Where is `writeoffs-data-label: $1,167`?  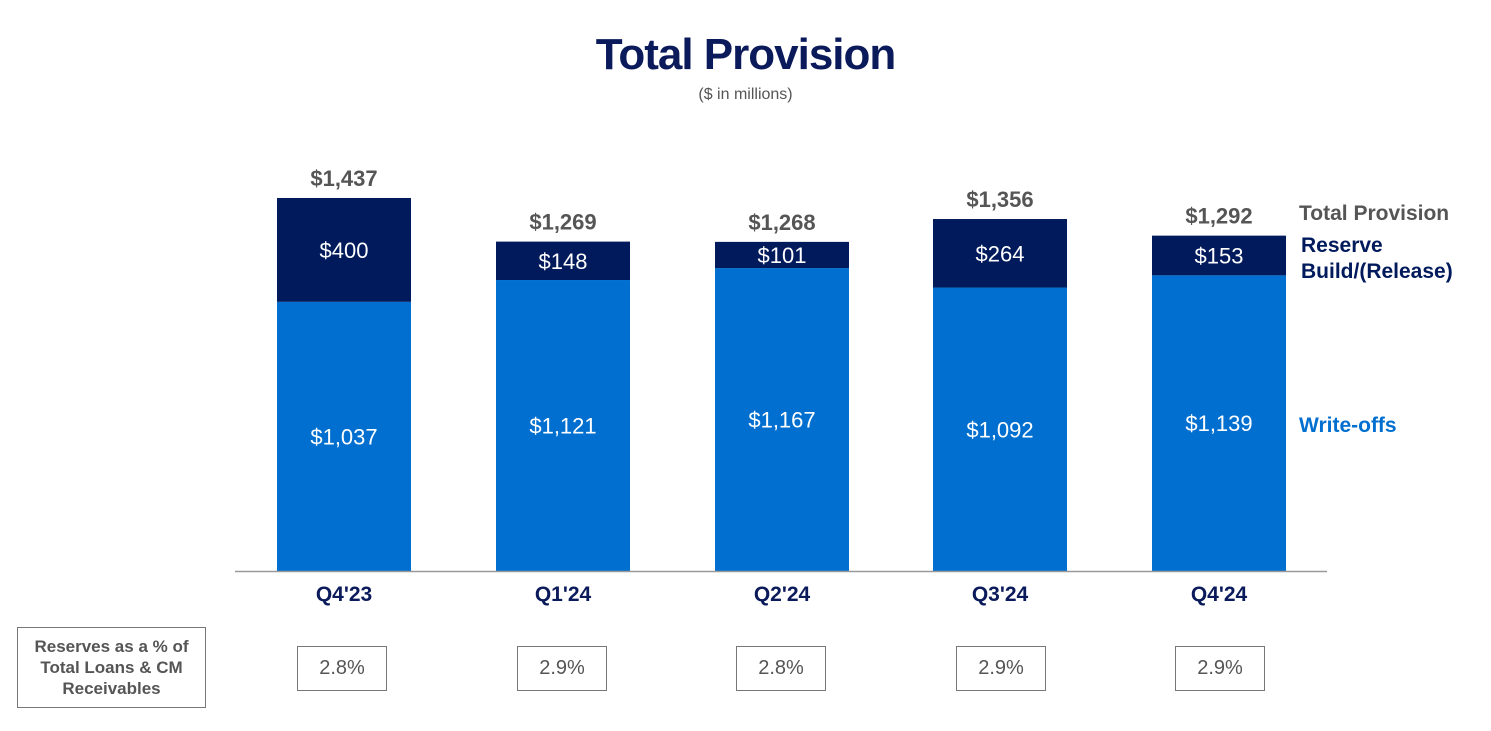 writeoffs-data-label: $1,167 is located at coordinates (781, 420).